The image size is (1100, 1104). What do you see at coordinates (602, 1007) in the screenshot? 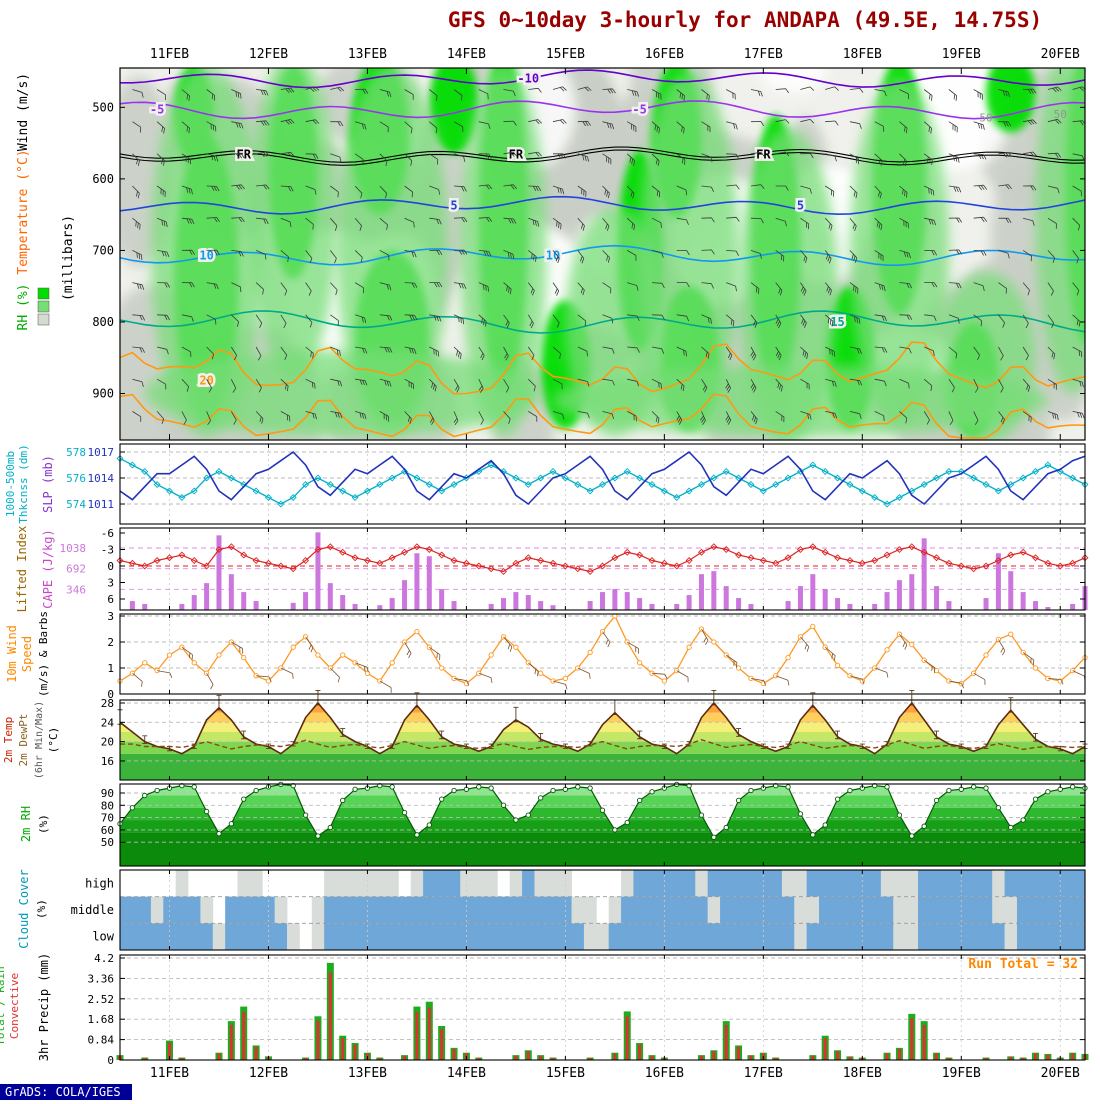
I see `precip-panel` at bounding box center [602, 1007].